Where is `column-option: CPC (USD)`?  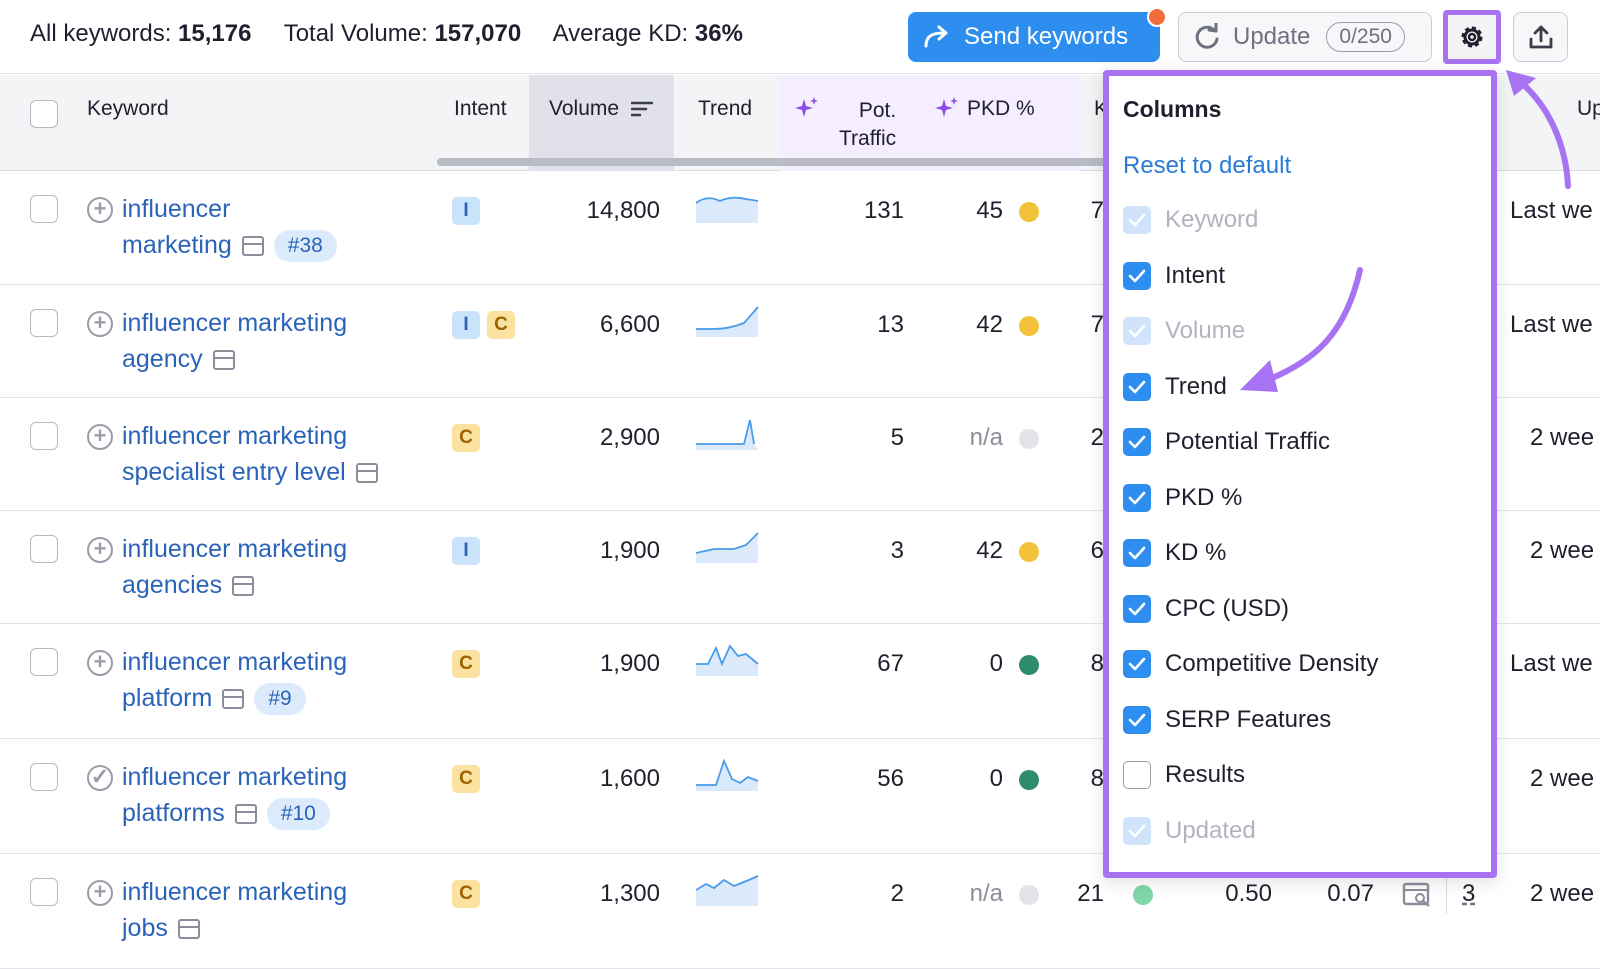 column-option: CPC (USD) is located at coordinates (1206, 609).